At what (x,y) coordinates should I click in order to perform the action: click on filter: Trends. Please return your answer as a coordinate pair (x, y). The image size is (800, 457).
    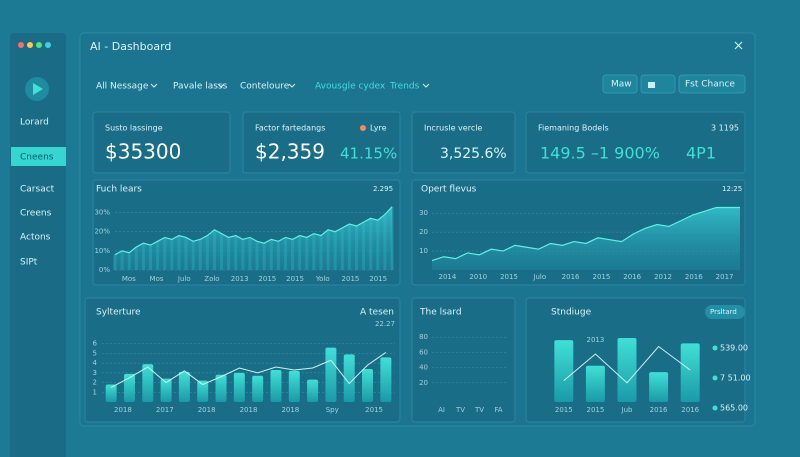
    Looking at the image, I should click on (404, 87).